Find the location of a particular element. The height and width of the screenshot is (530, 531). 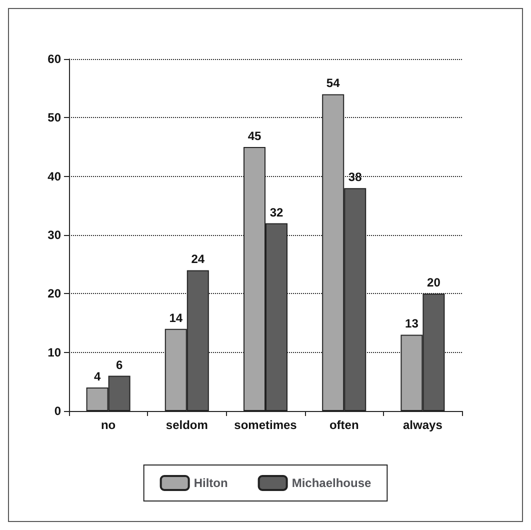

data-label: 6 is located at coordinates (119, 365).